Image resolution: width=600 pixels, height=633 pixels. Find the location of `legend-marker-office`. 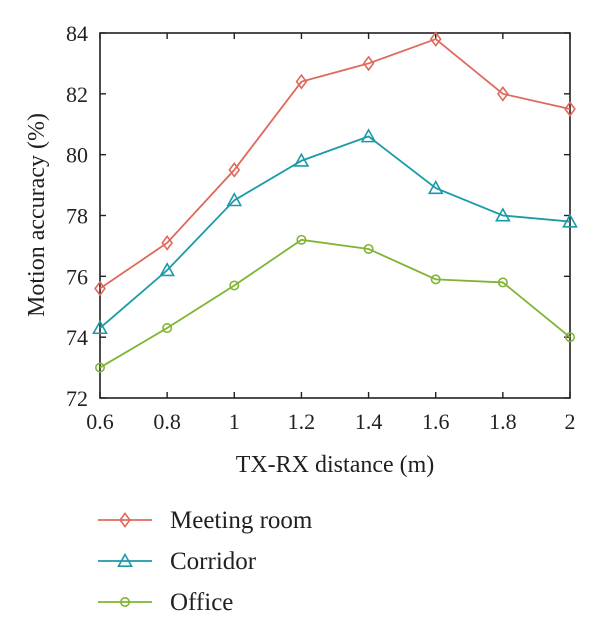

legend-marker-office is located at coordinates (125, 601).